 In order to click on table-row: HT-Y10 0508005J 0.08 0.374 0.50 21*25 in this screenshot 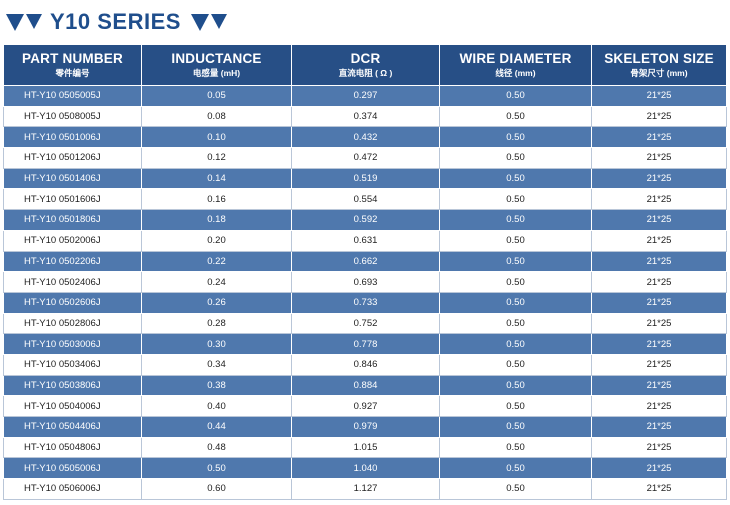, I will do `click(365, 116)`.